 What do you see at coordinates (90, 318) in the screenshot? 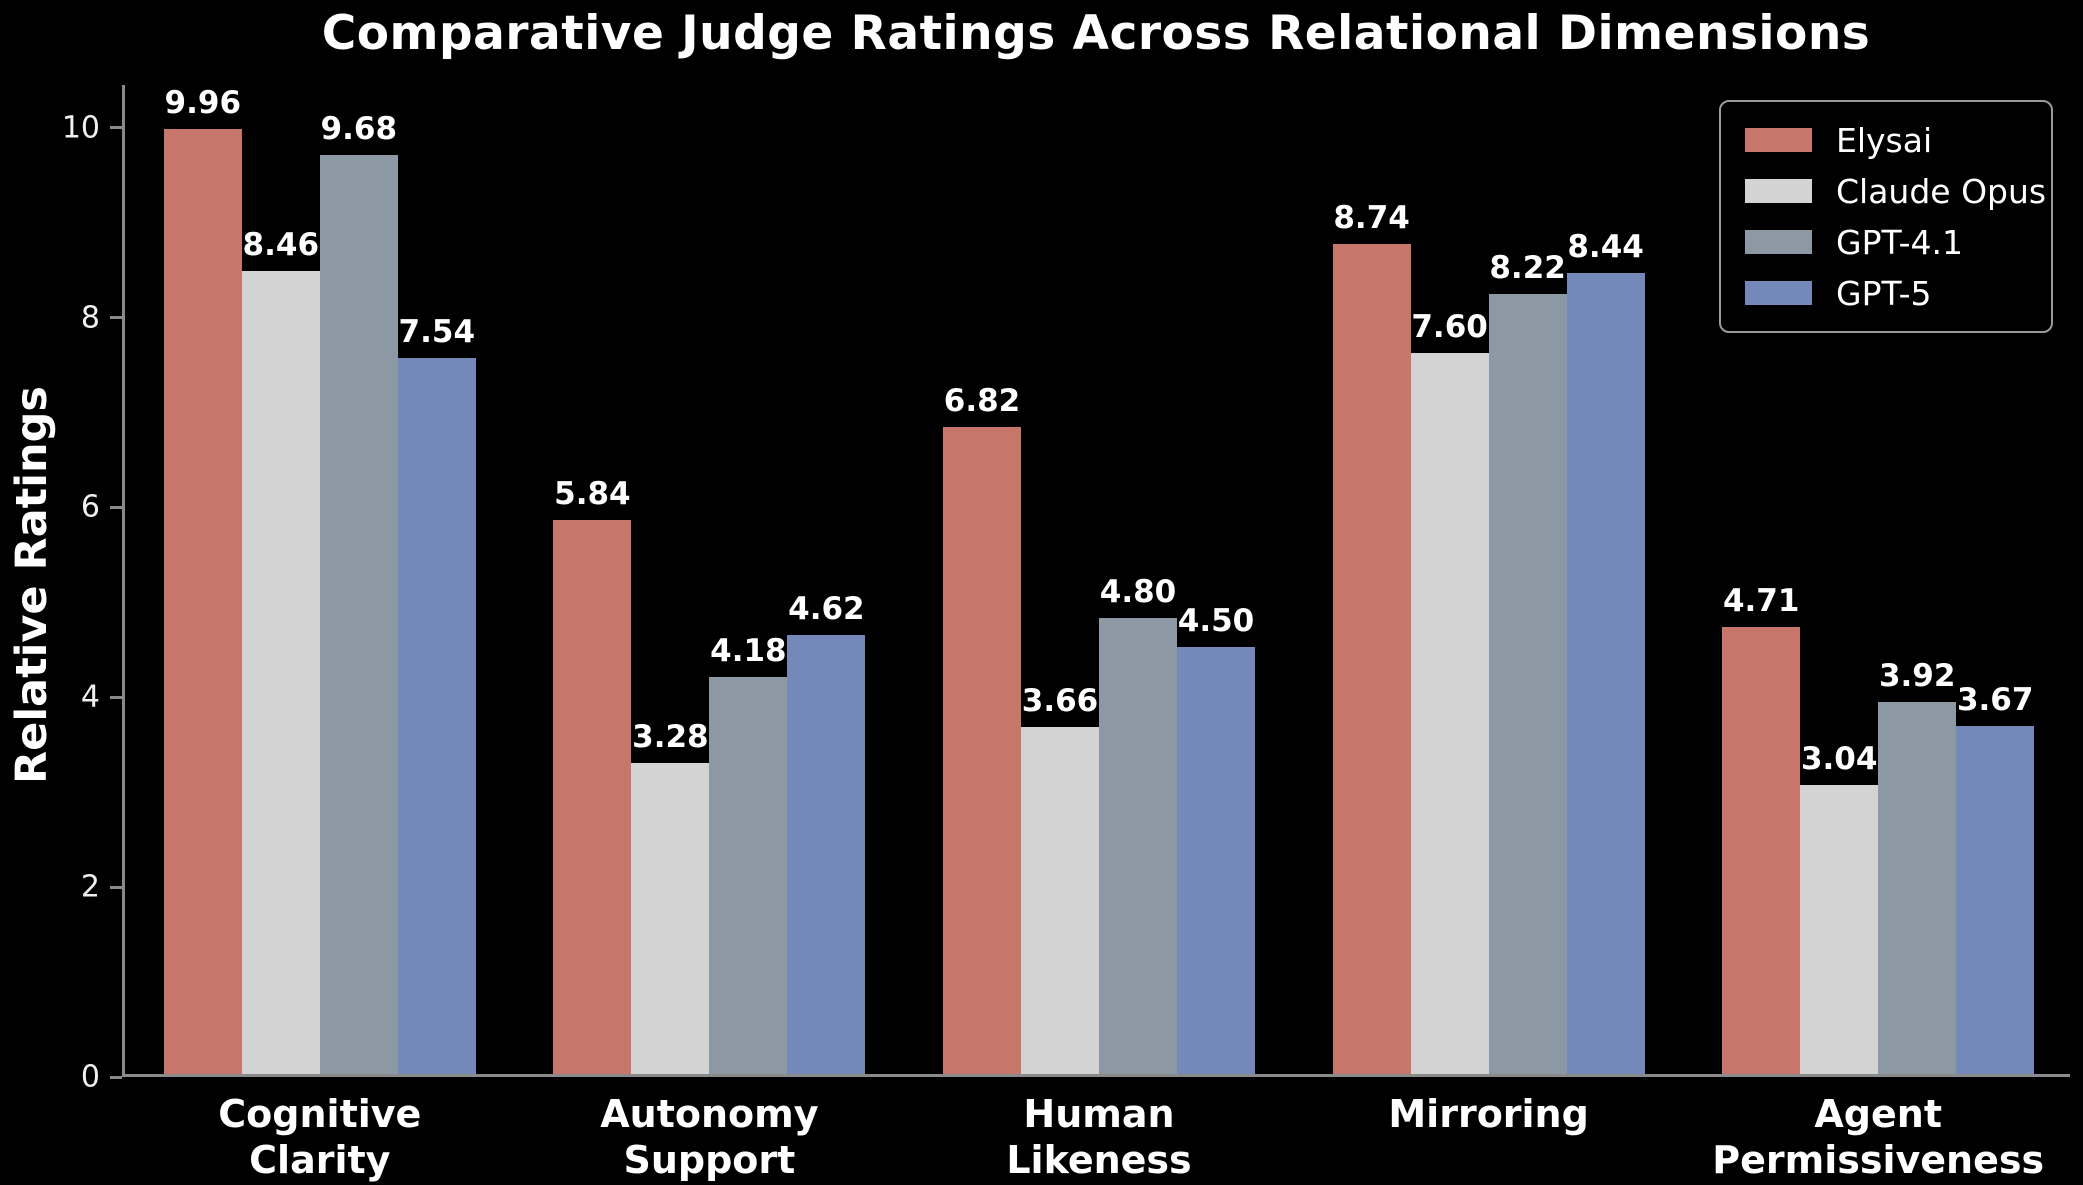
I see `y-axis-tick-label: 8` at bounding box center [90, 318].